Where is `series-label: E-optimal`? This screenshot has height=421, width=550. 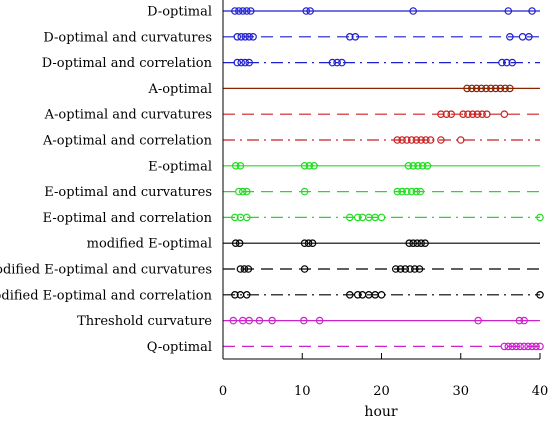 series-label: E-optimal is located at coordinates (180, 166).